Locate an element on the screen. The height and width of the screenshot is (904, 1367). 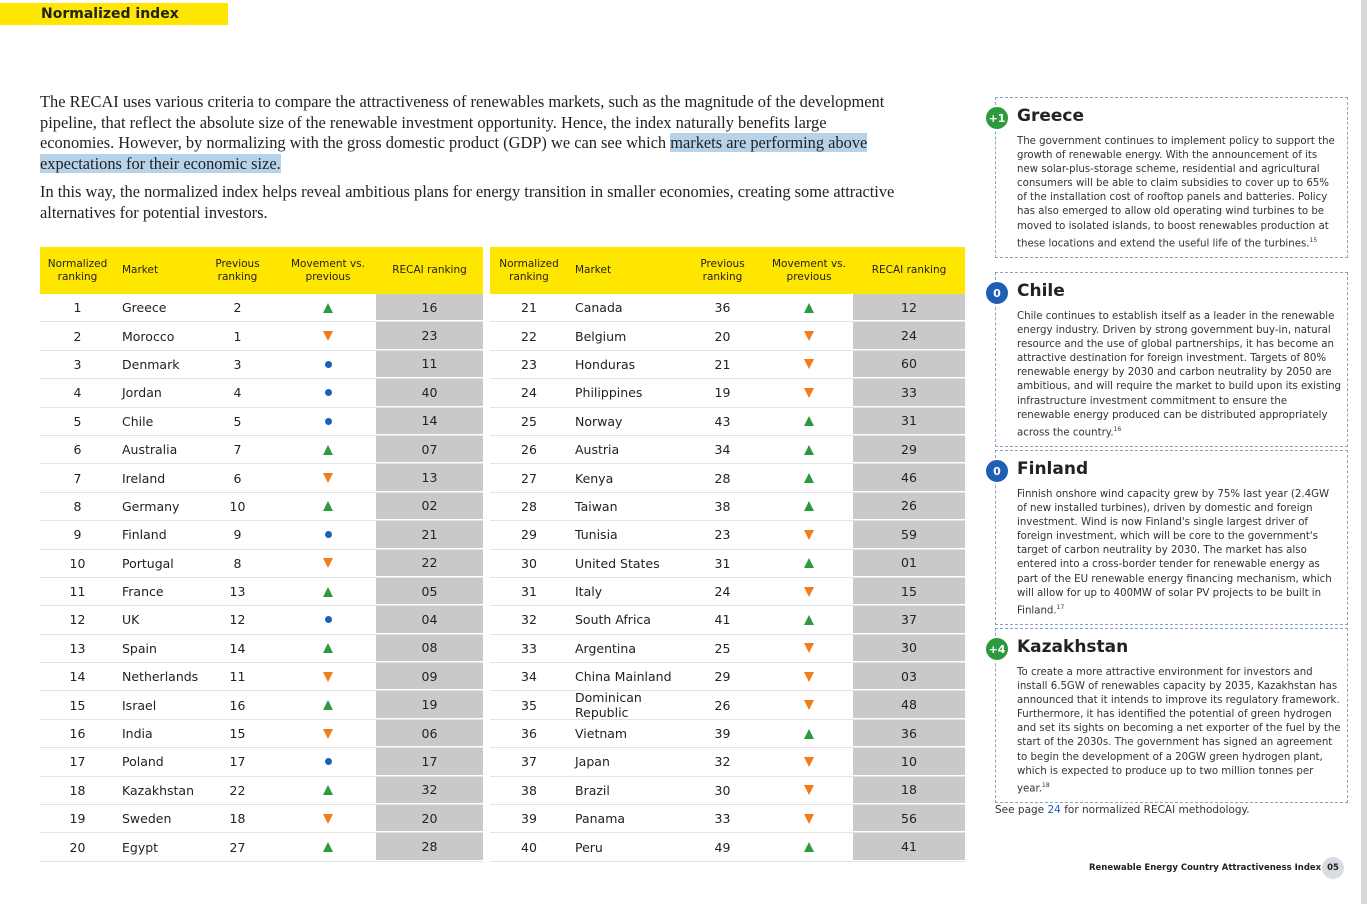
footnote: 17 is located at coordinates (1060, 607).